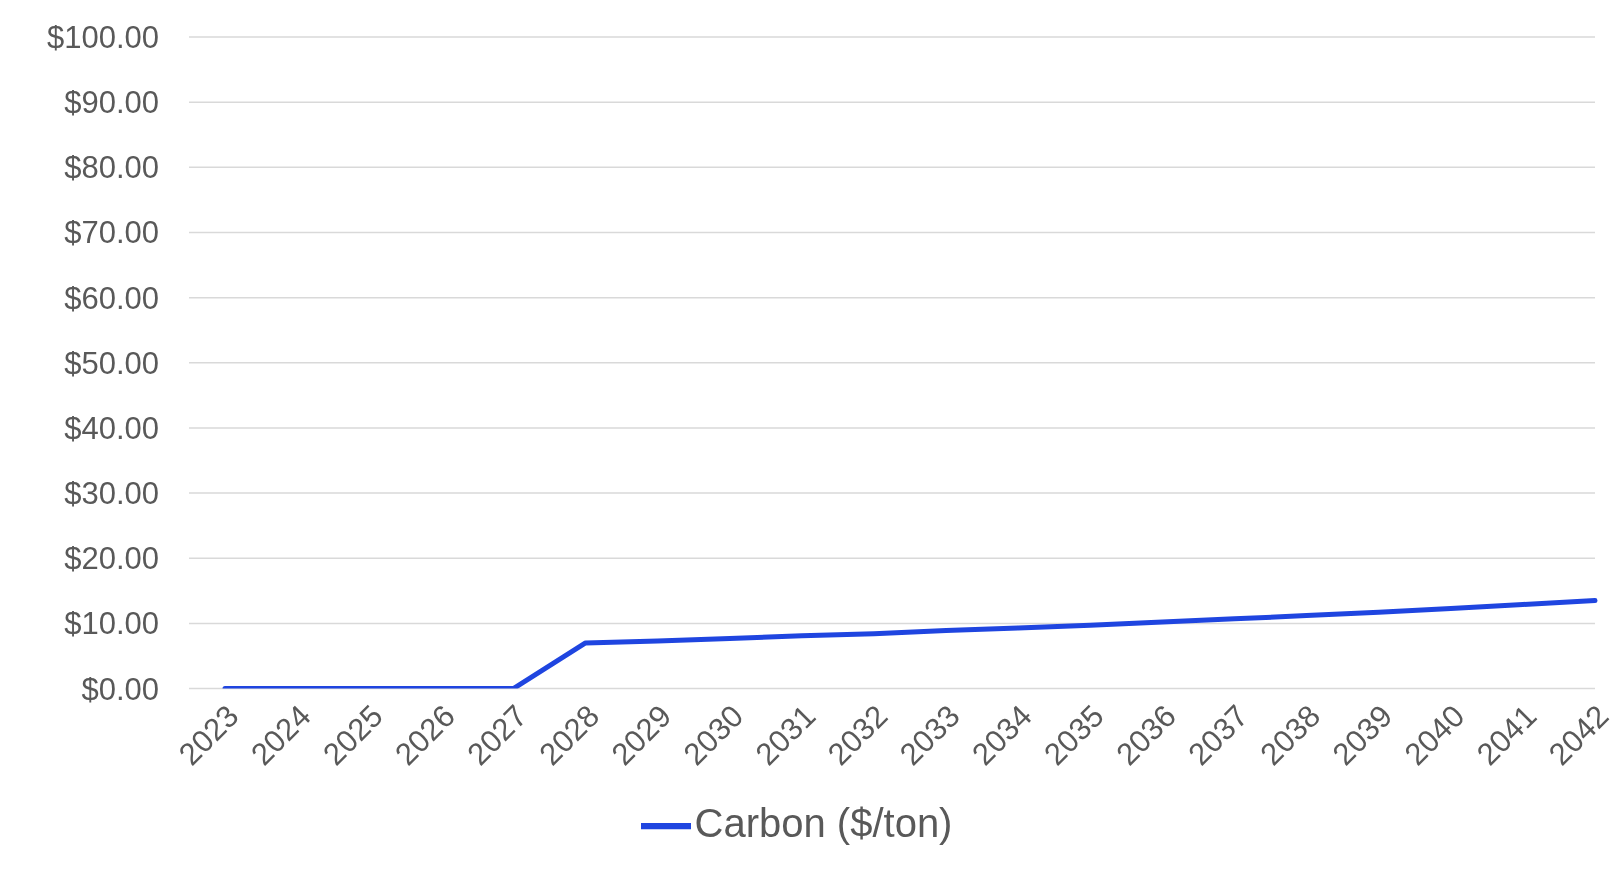 This screenshot has width=1617, height=875. What do you see at coordinates (111, 298) in the screenshot?
I see `y-tick-label: $60.00` at bounding box center [111, 298].